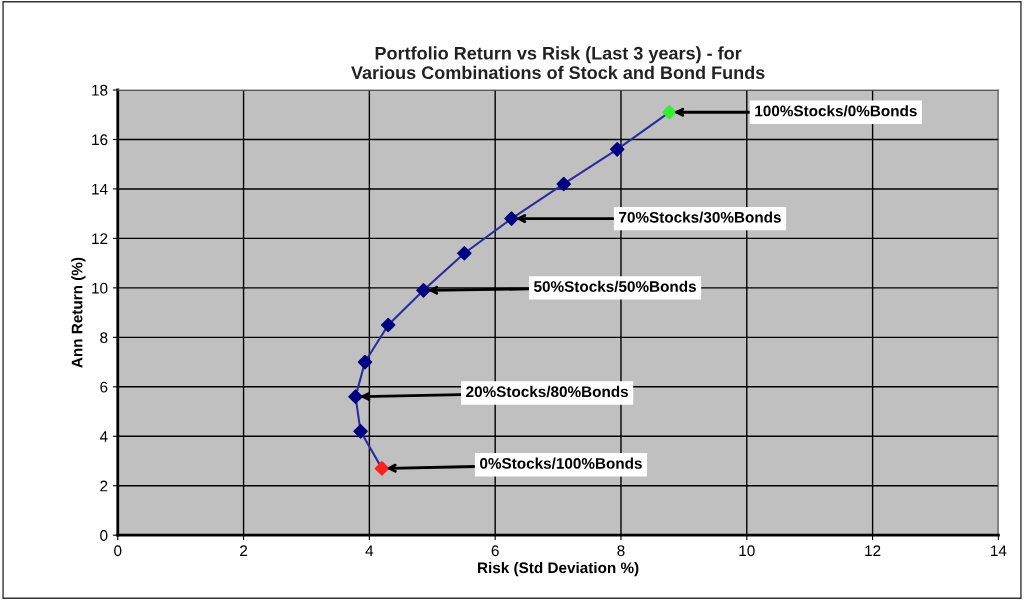 This screenshot has height=600, width=1024. Describe the element at coordinates (558, 63) in the screenshot. I see `chart-title: Portfolio Return vs Risk (Last 3 years) - for Various Combinations of Stock and Bond Funds` at that location.